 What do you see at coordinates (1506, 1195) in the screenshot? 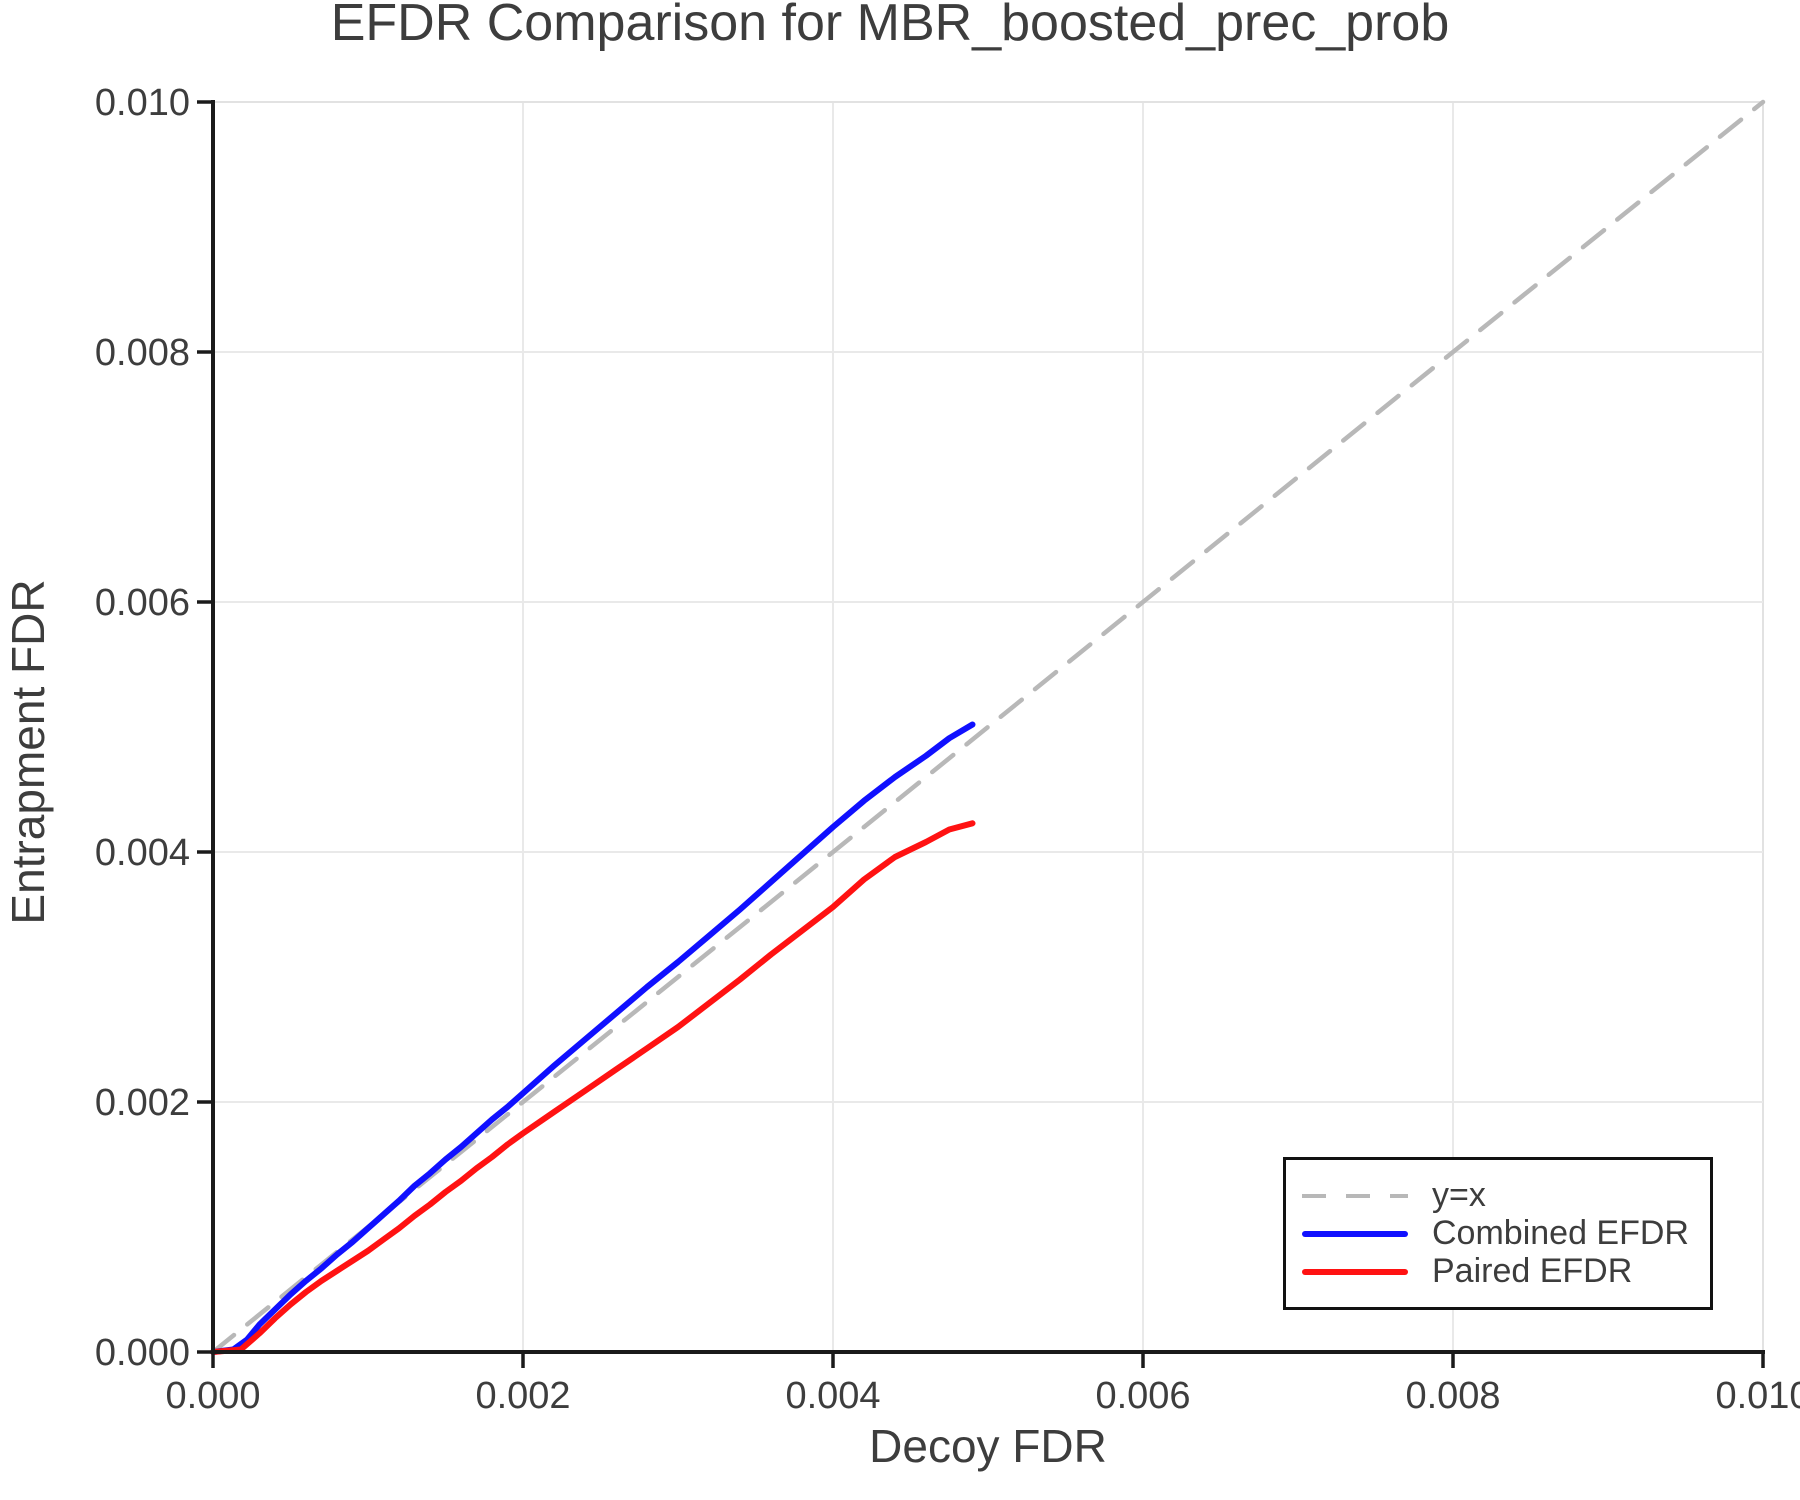
I see `legend-item-identity: y=x` at bounding box center [1506, 1195].